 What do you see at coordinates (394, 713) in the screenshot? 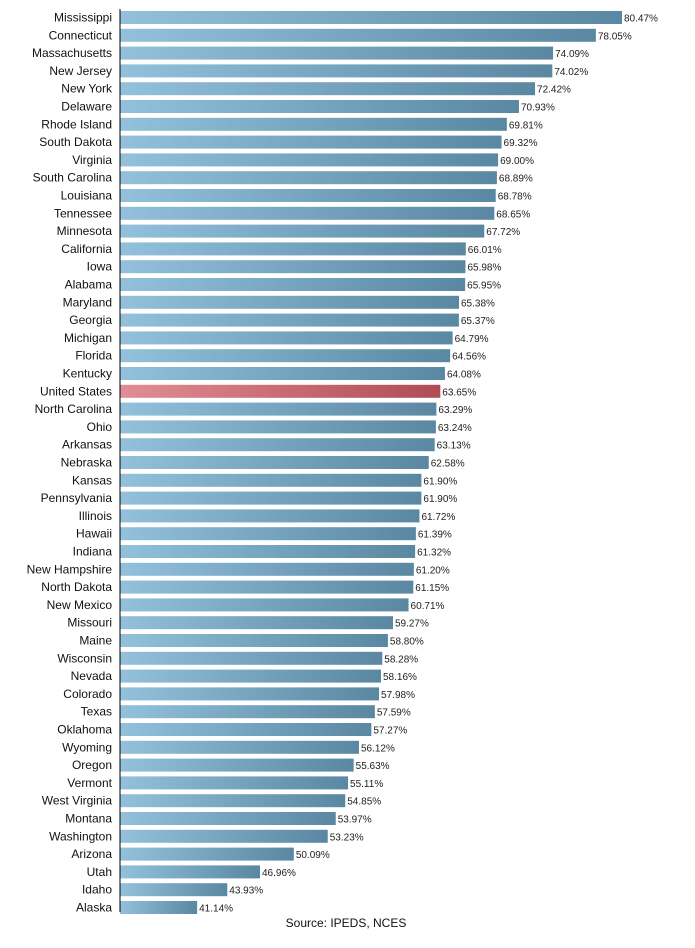
I see `value-label: 57.59%` at bounding box center [394, 713].